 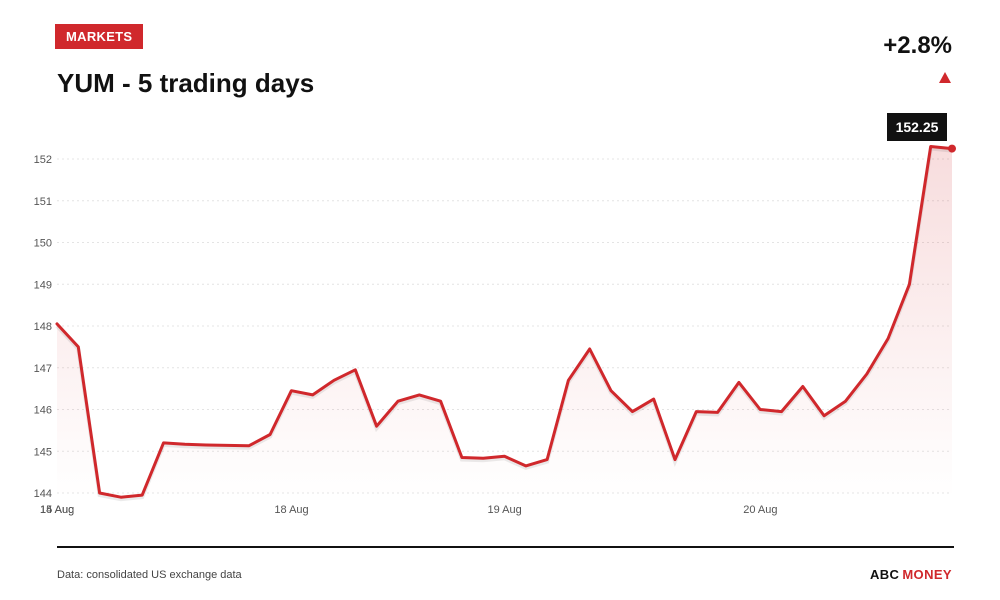 What do you see at coordinates (505, 510) in the screenshot?
I see `x-tick-label: 19 Aug` at bounding box center [505, 510].